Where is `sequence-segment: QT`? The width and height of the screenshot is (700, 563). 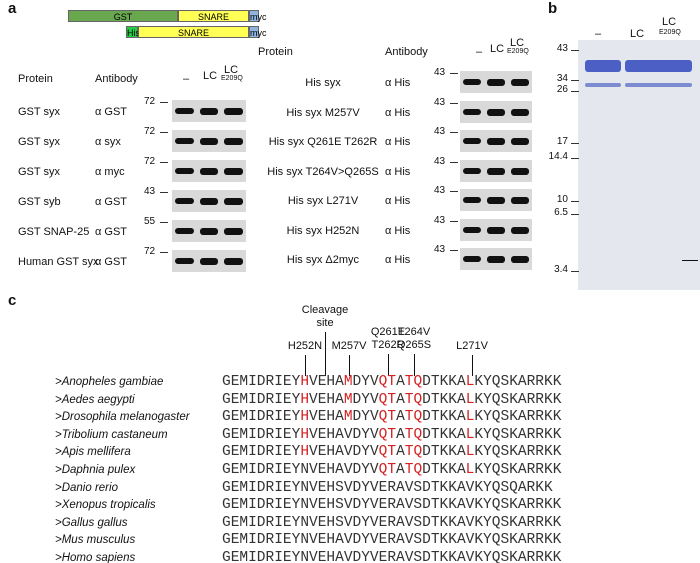
sequence-segment: QT is located at coordinates (387, 470).